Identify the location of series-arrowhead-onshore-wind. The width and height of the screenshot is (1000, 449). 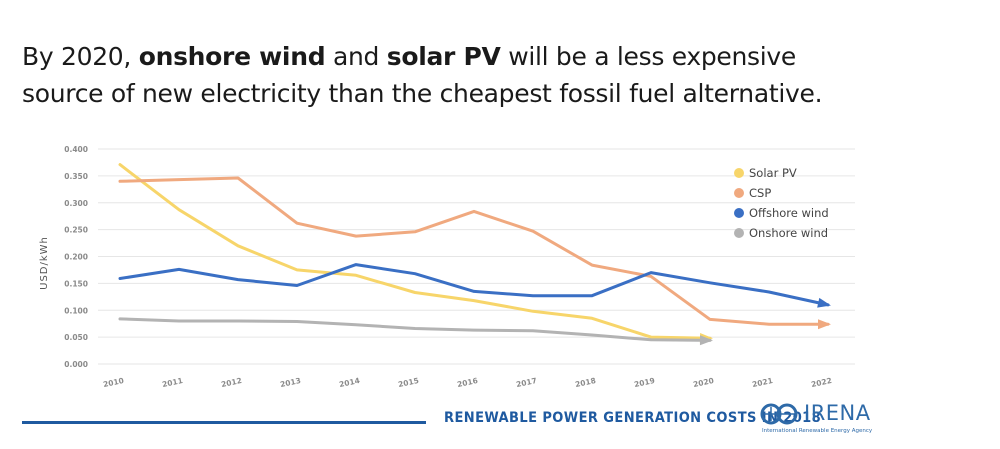
(706, 340).